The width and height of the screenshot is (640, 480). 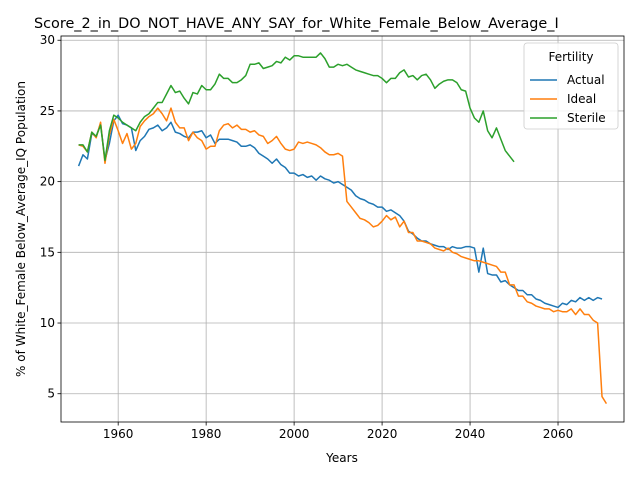 What do you see at coordinates (382, 434) in the screenshot?
I see `x-tick-label: 2020` at bounding box center [382, 434].